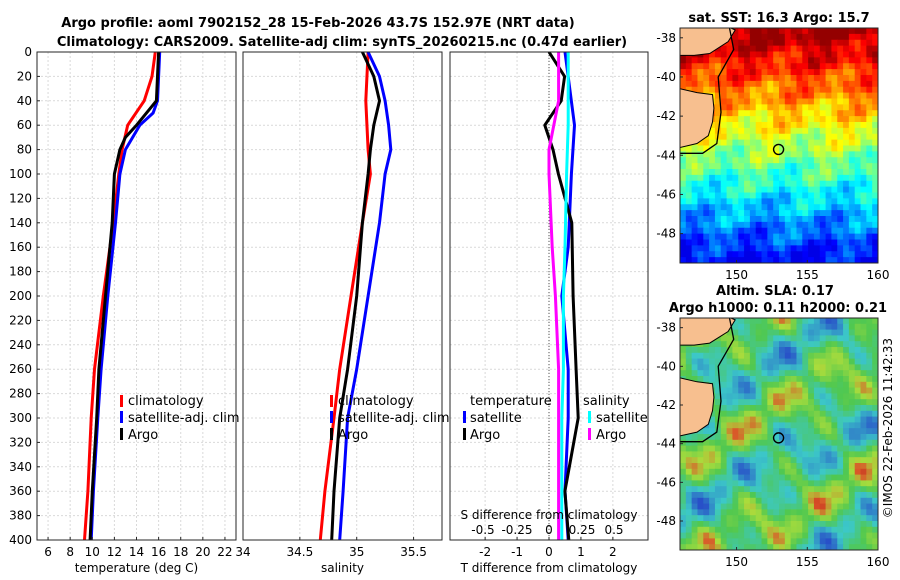 The image size is (900, 580). Describe the element at coordinates (511, 401) in the screenshot. I see `legend-heading-temperature: temperature` at that location.